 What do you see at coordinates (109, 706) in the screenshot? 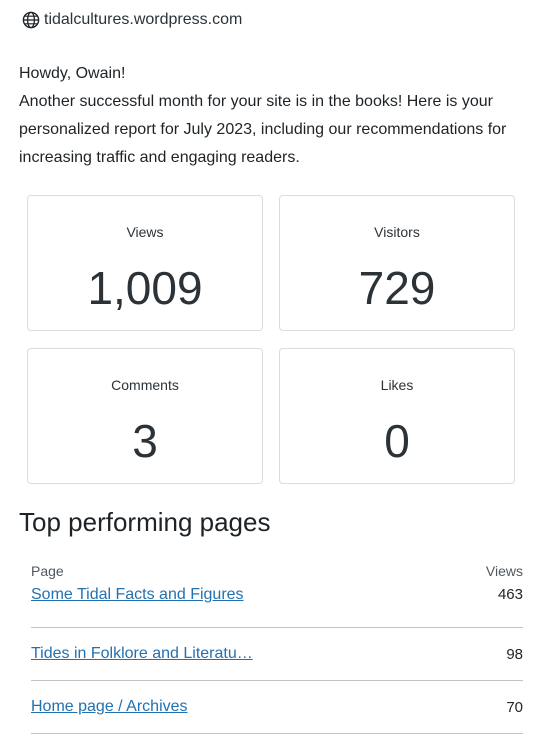
I see `page-link: Home page / Archives` at bounding box center [109, 706].